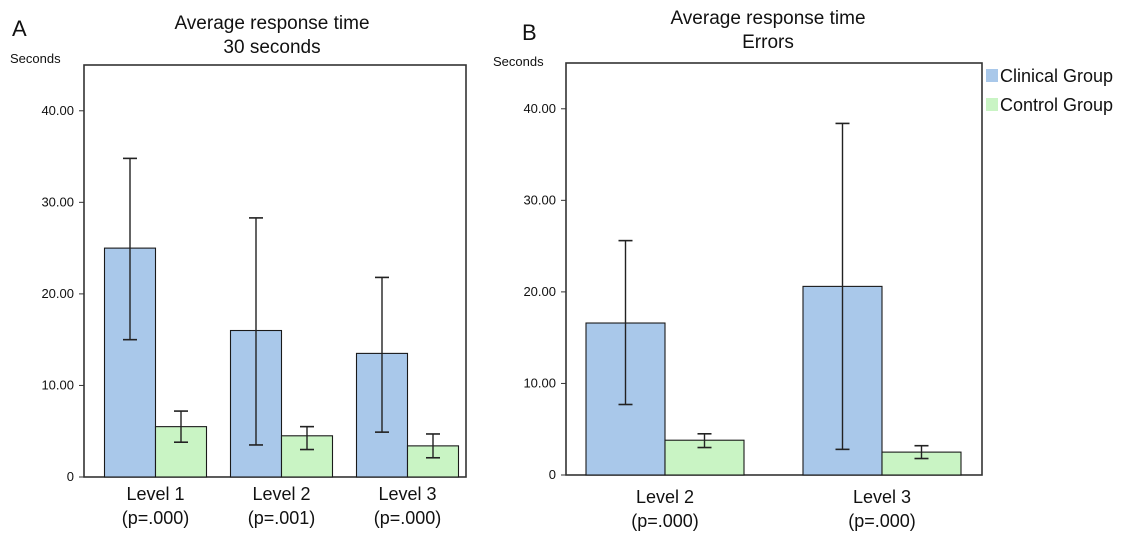 Image resolution: width=1141 pixels, height=534 pixels. What do you see at coordinates (518, 61) in the screenshot?
I see `panel-b-ylabel: Seconds` at bounding box center [518, 61].